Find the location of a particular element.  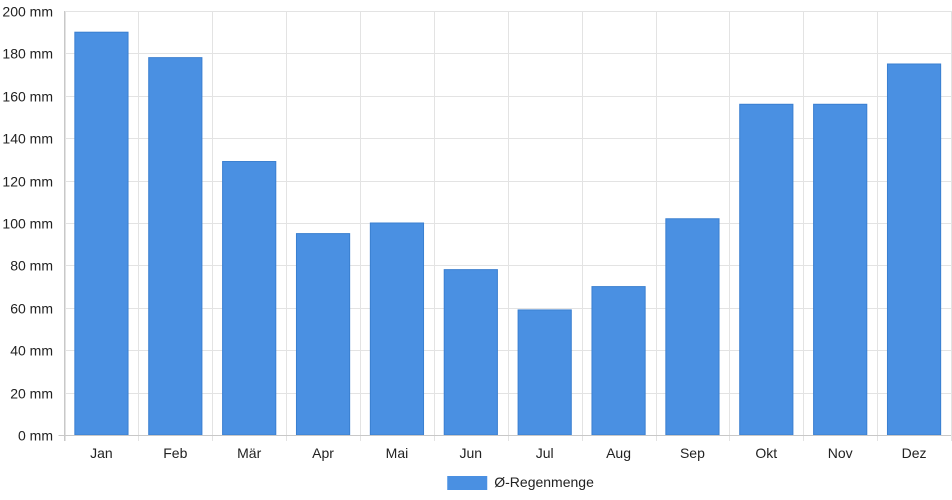

y-tick-label: 140 mm is located at coordinates (27, 139).